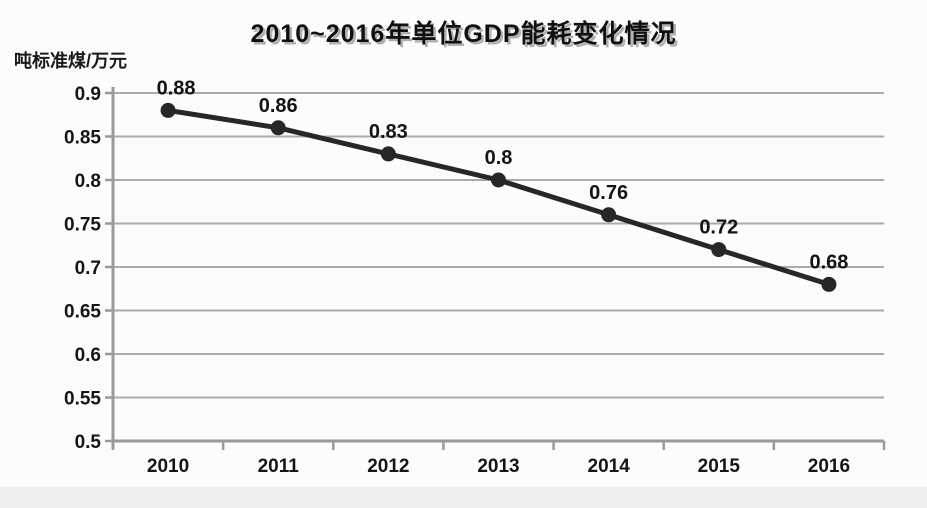  What do you see at coordinates (82, 399) in the screenshot?
I see `y-tick-label: 0.55` at bounding box center [82, 399].